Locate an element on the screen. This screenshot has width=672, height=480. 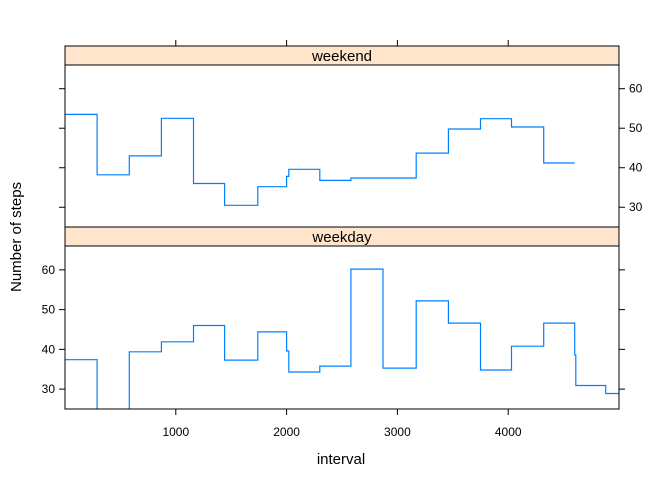
y-tick-label-weekend: 50 is located at coordinates (636, 128).